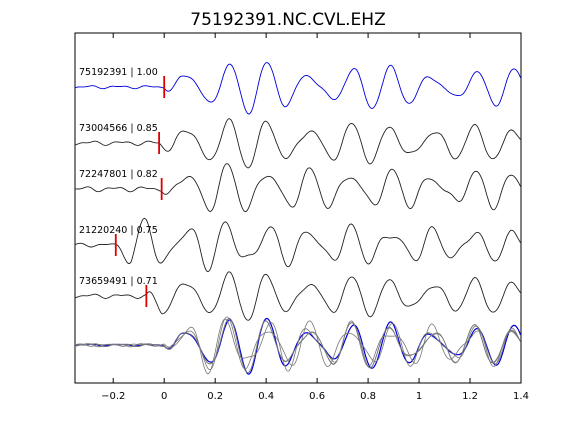 The image size is (576, 432). Describe the element at coordinates (419, 396) in the screenshot. I see `x-tick-label-6: 1` at that location.